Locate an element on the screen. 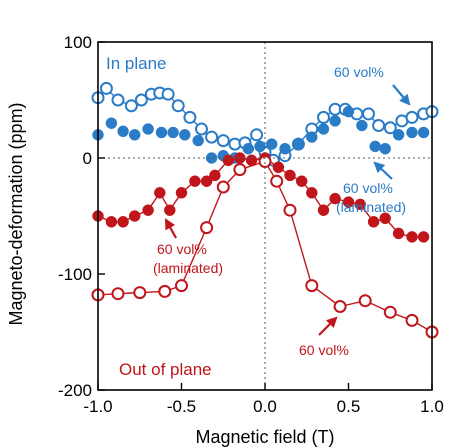  in-plane-60vol-arrow is located at coordinates (401, 95).